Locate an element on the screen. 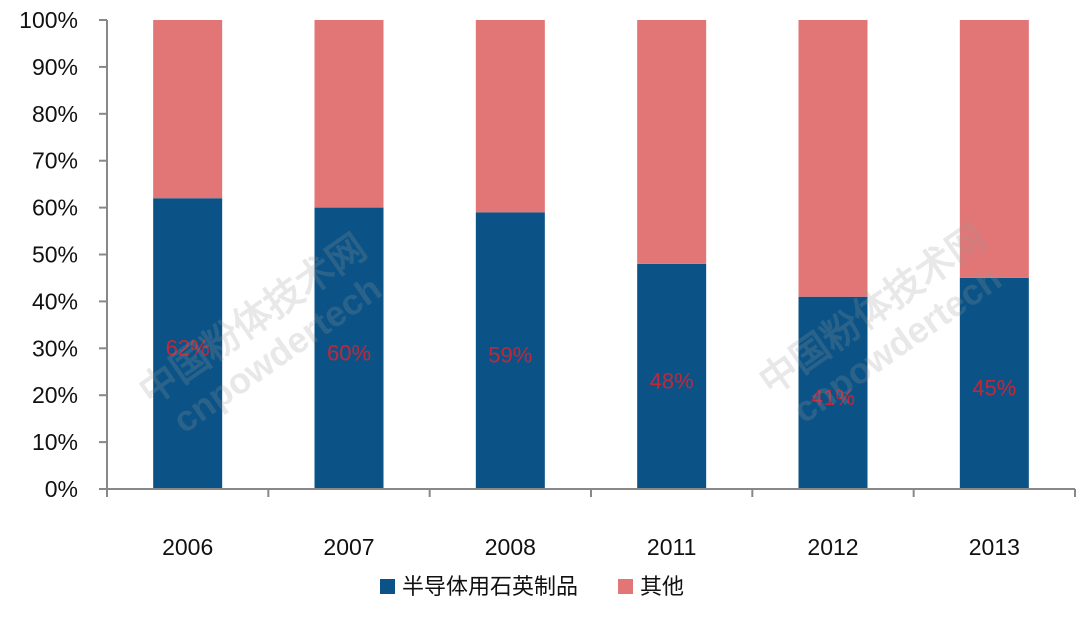 Image resolution: width=1080 pixels, height=623 pixels. data-label: 41% is located at coordinates (833, 397).